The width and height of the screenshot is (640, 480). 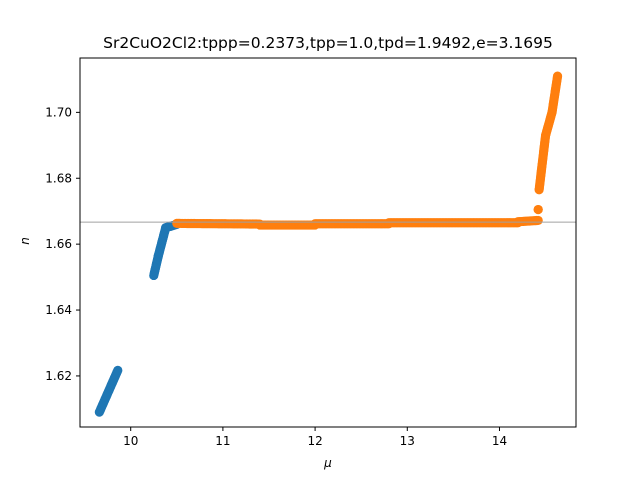 What do you see at coordinates (314, 441) in the screenshot?
I see `x-tick-label: 12` at bounding box center [314, 441].